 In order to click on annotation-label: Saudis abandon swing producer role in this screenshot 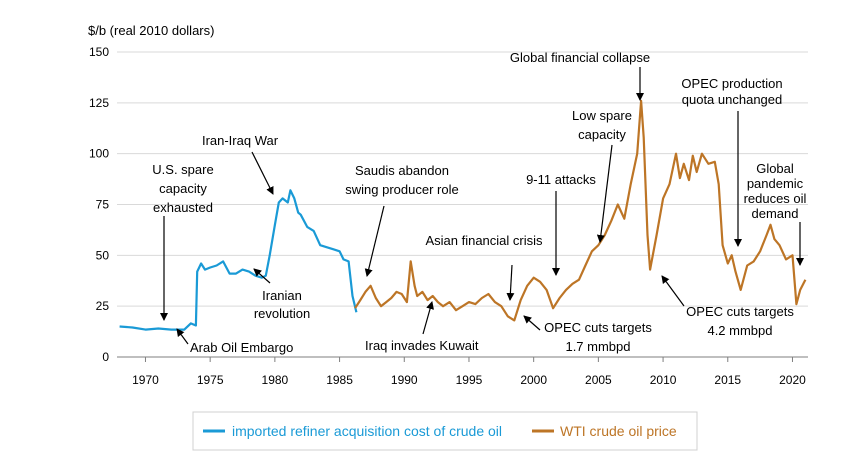, I will do `click(401, 180)`.